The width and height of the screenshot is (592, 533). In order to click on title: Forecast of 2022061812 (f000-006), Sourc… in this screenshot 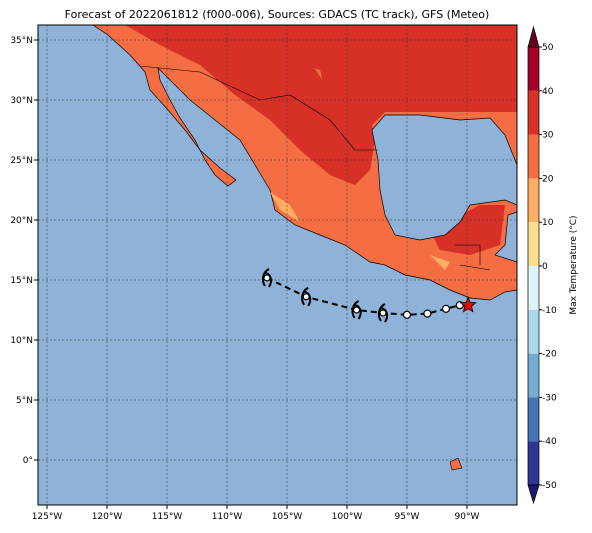, I will do `click(277, 14)`.